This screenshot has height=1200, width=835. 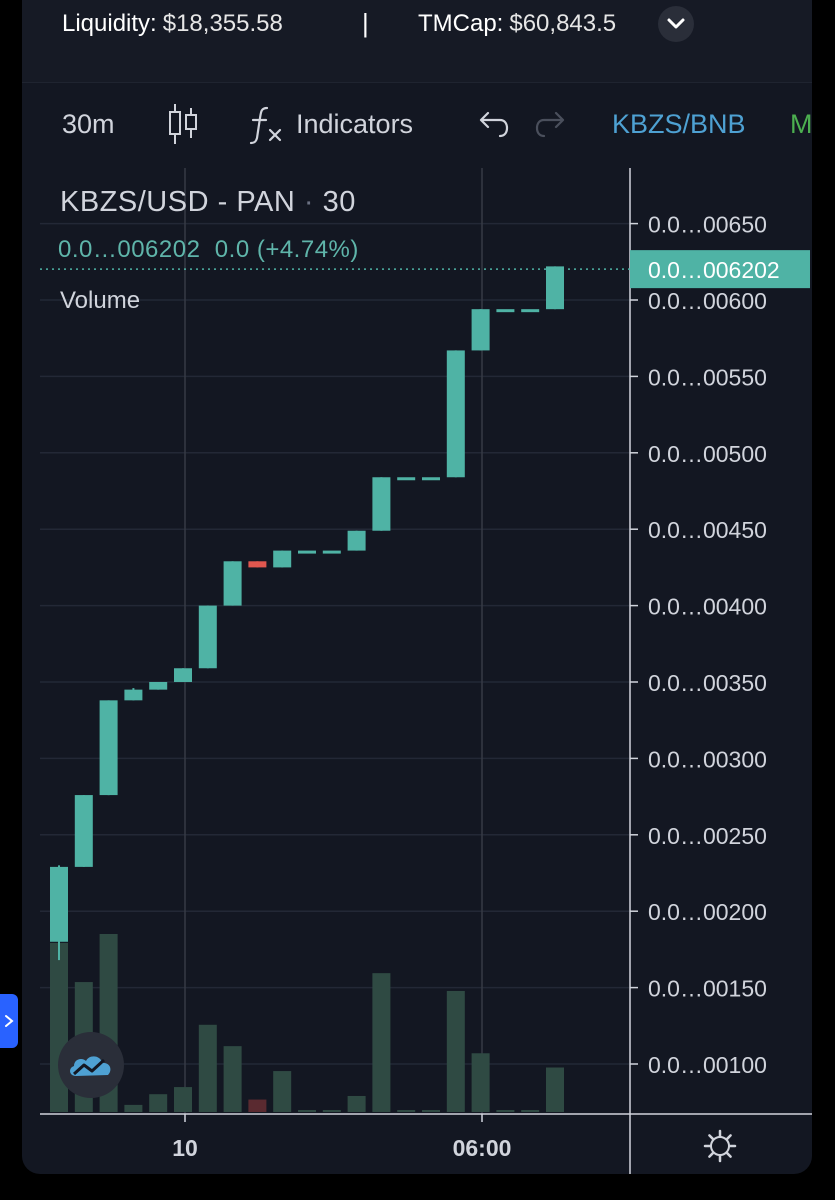 What do you see at coordinates (461, 23) in the screenshot?
I see `tmcap-label: TMCap:` at bounding box center [461, 23].